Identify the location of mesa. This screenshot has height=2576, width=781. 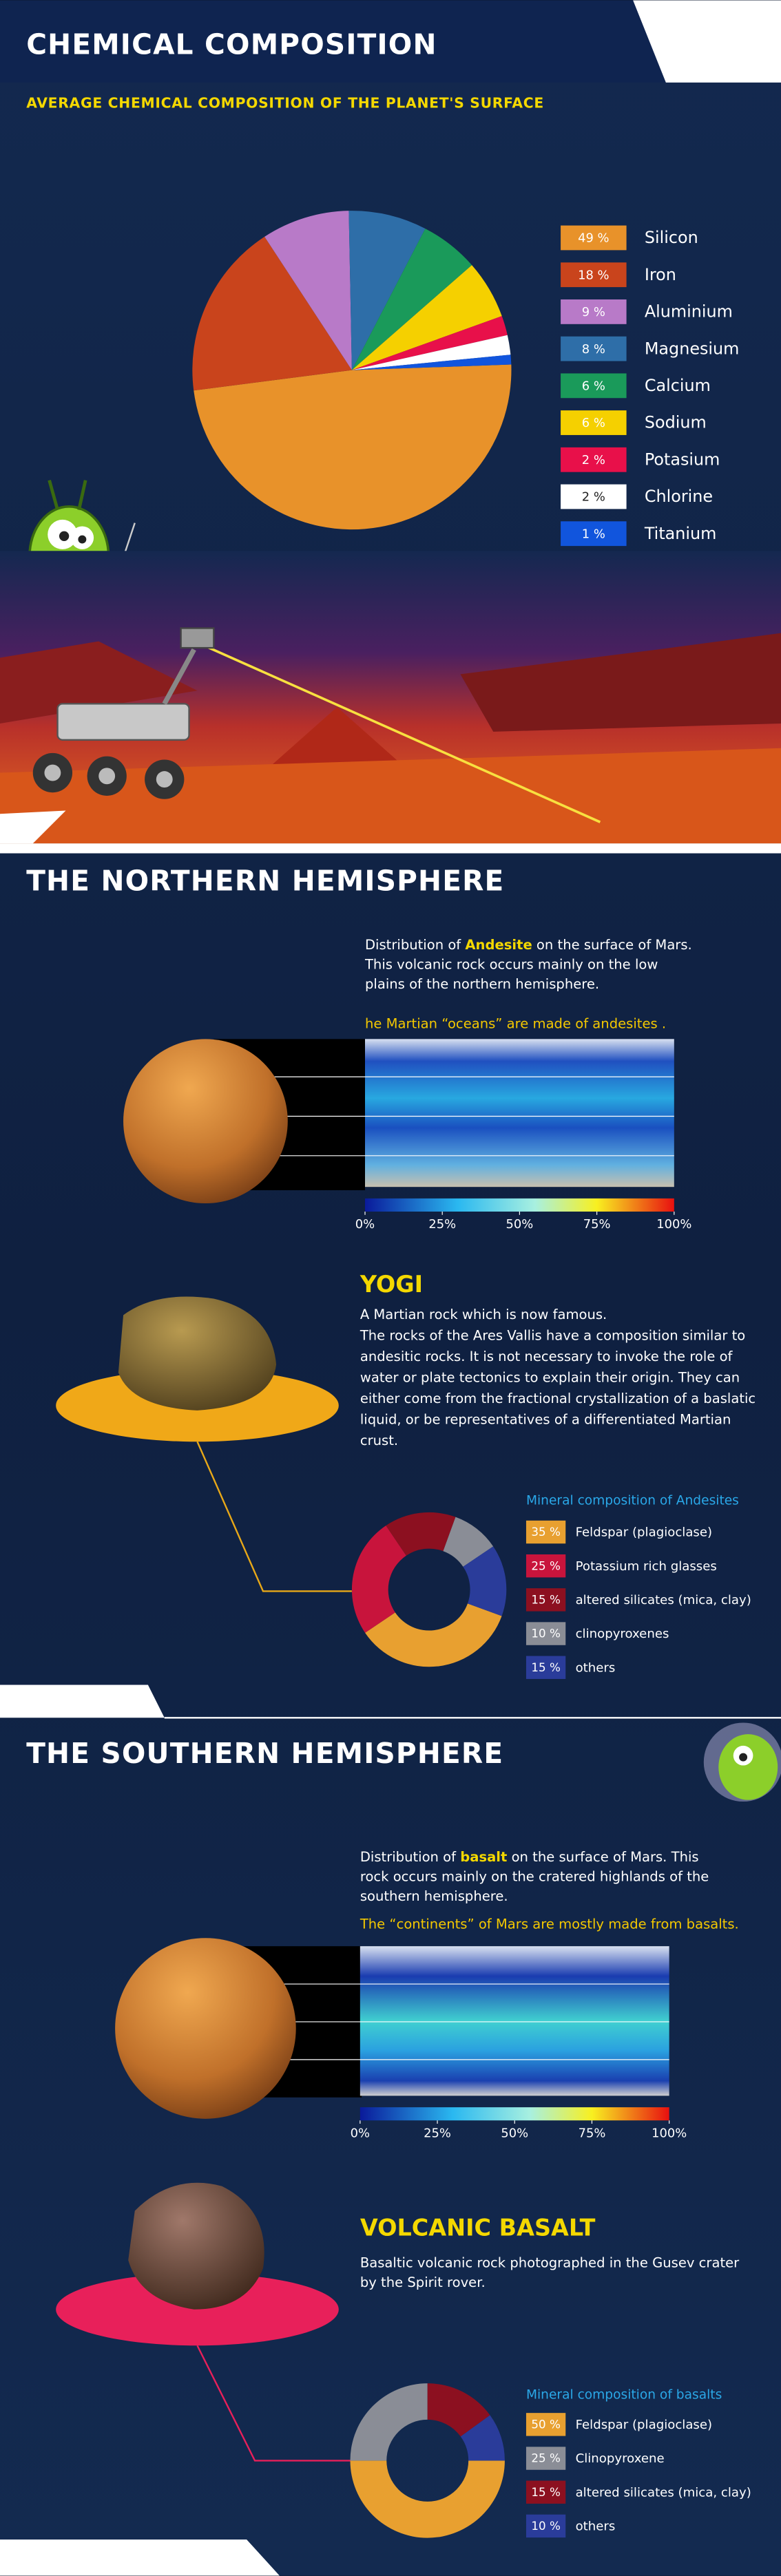
(621, 683).